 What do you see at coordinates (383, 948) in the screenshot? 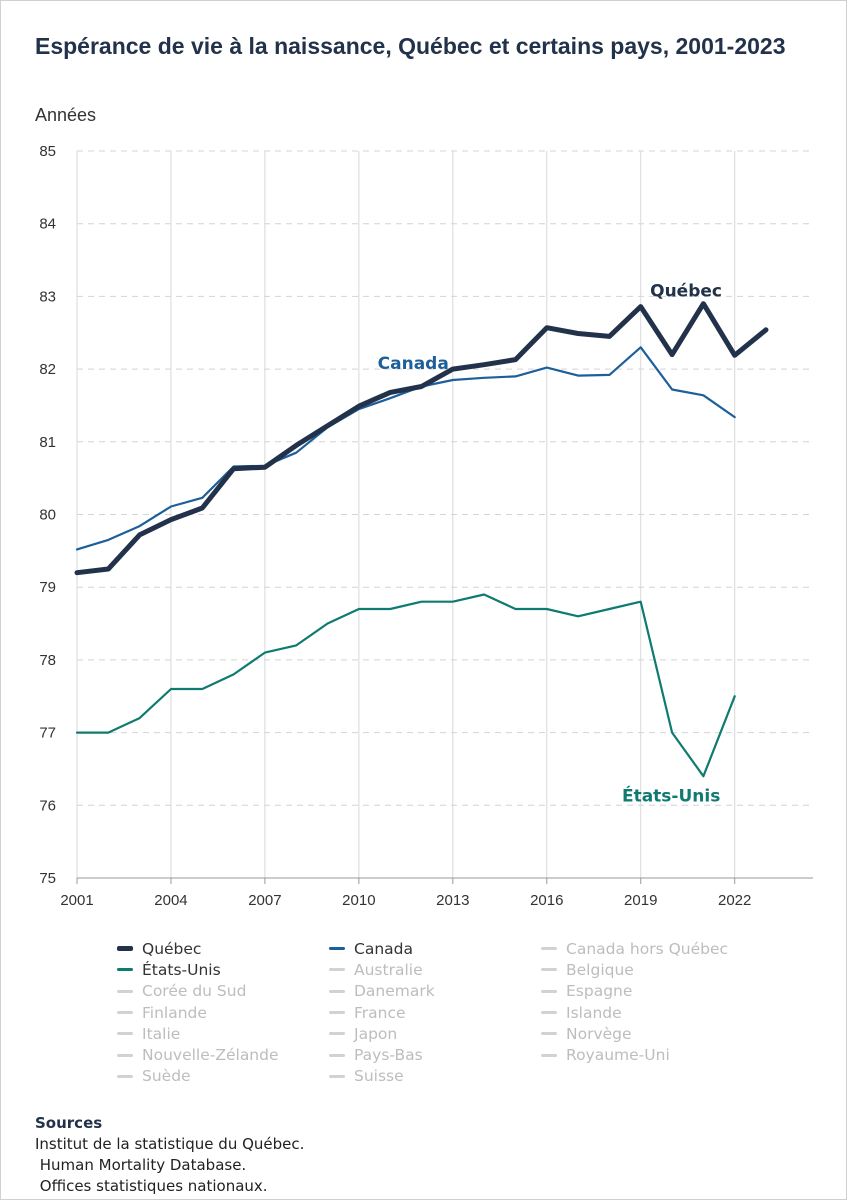
I see `legend-label: Canada` at bounding box center [383, 948].